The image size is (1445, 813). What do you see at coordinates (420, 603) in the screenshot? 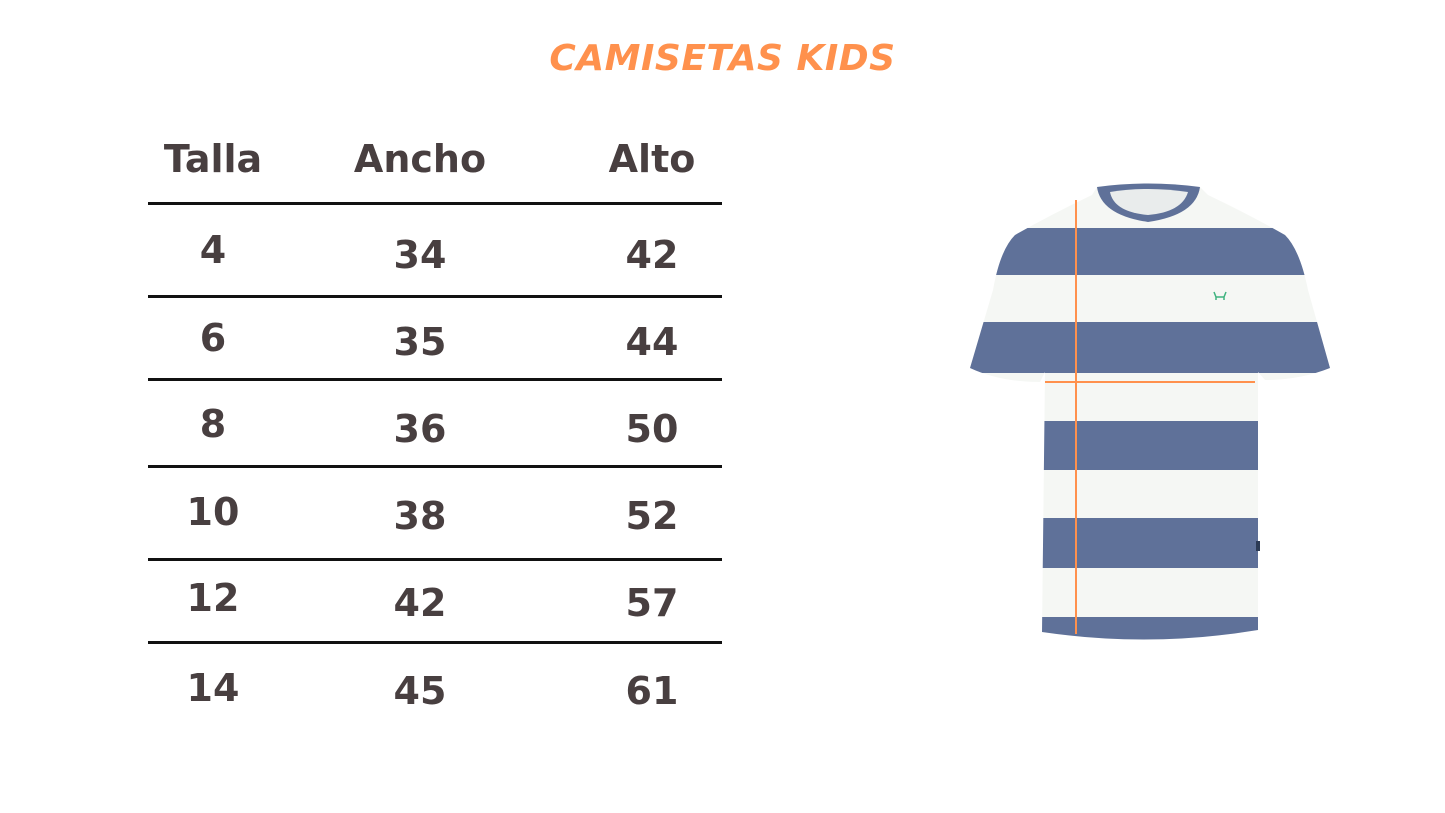
I see `cell-ancho: 42` at bounding box center [420, 603].